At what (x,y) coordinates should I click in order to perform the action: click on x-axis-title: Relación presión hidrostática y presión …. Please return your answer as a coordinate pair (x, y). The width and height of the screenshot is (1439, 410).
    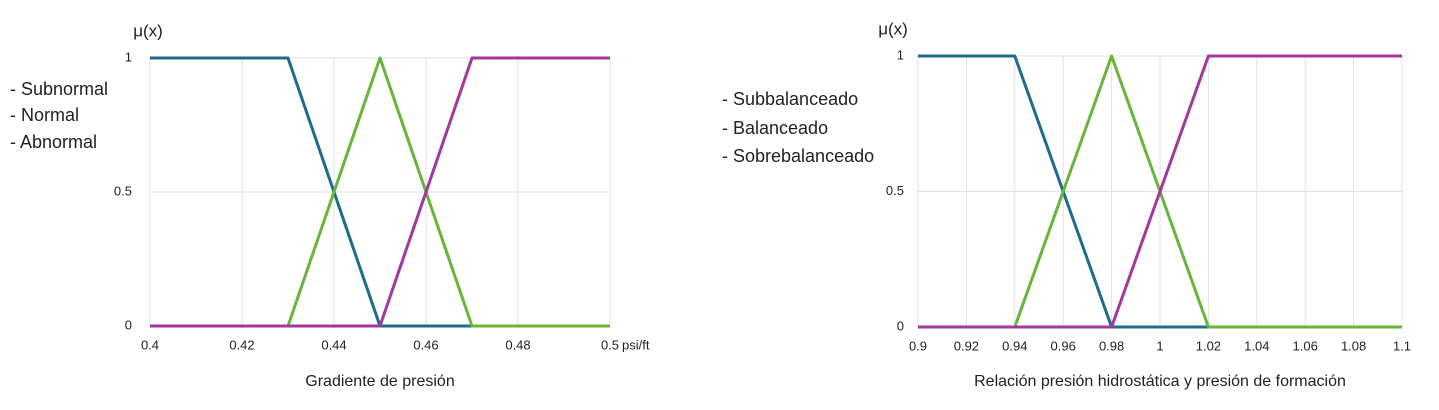
    Looking at the image, I should click on (1160, 381).